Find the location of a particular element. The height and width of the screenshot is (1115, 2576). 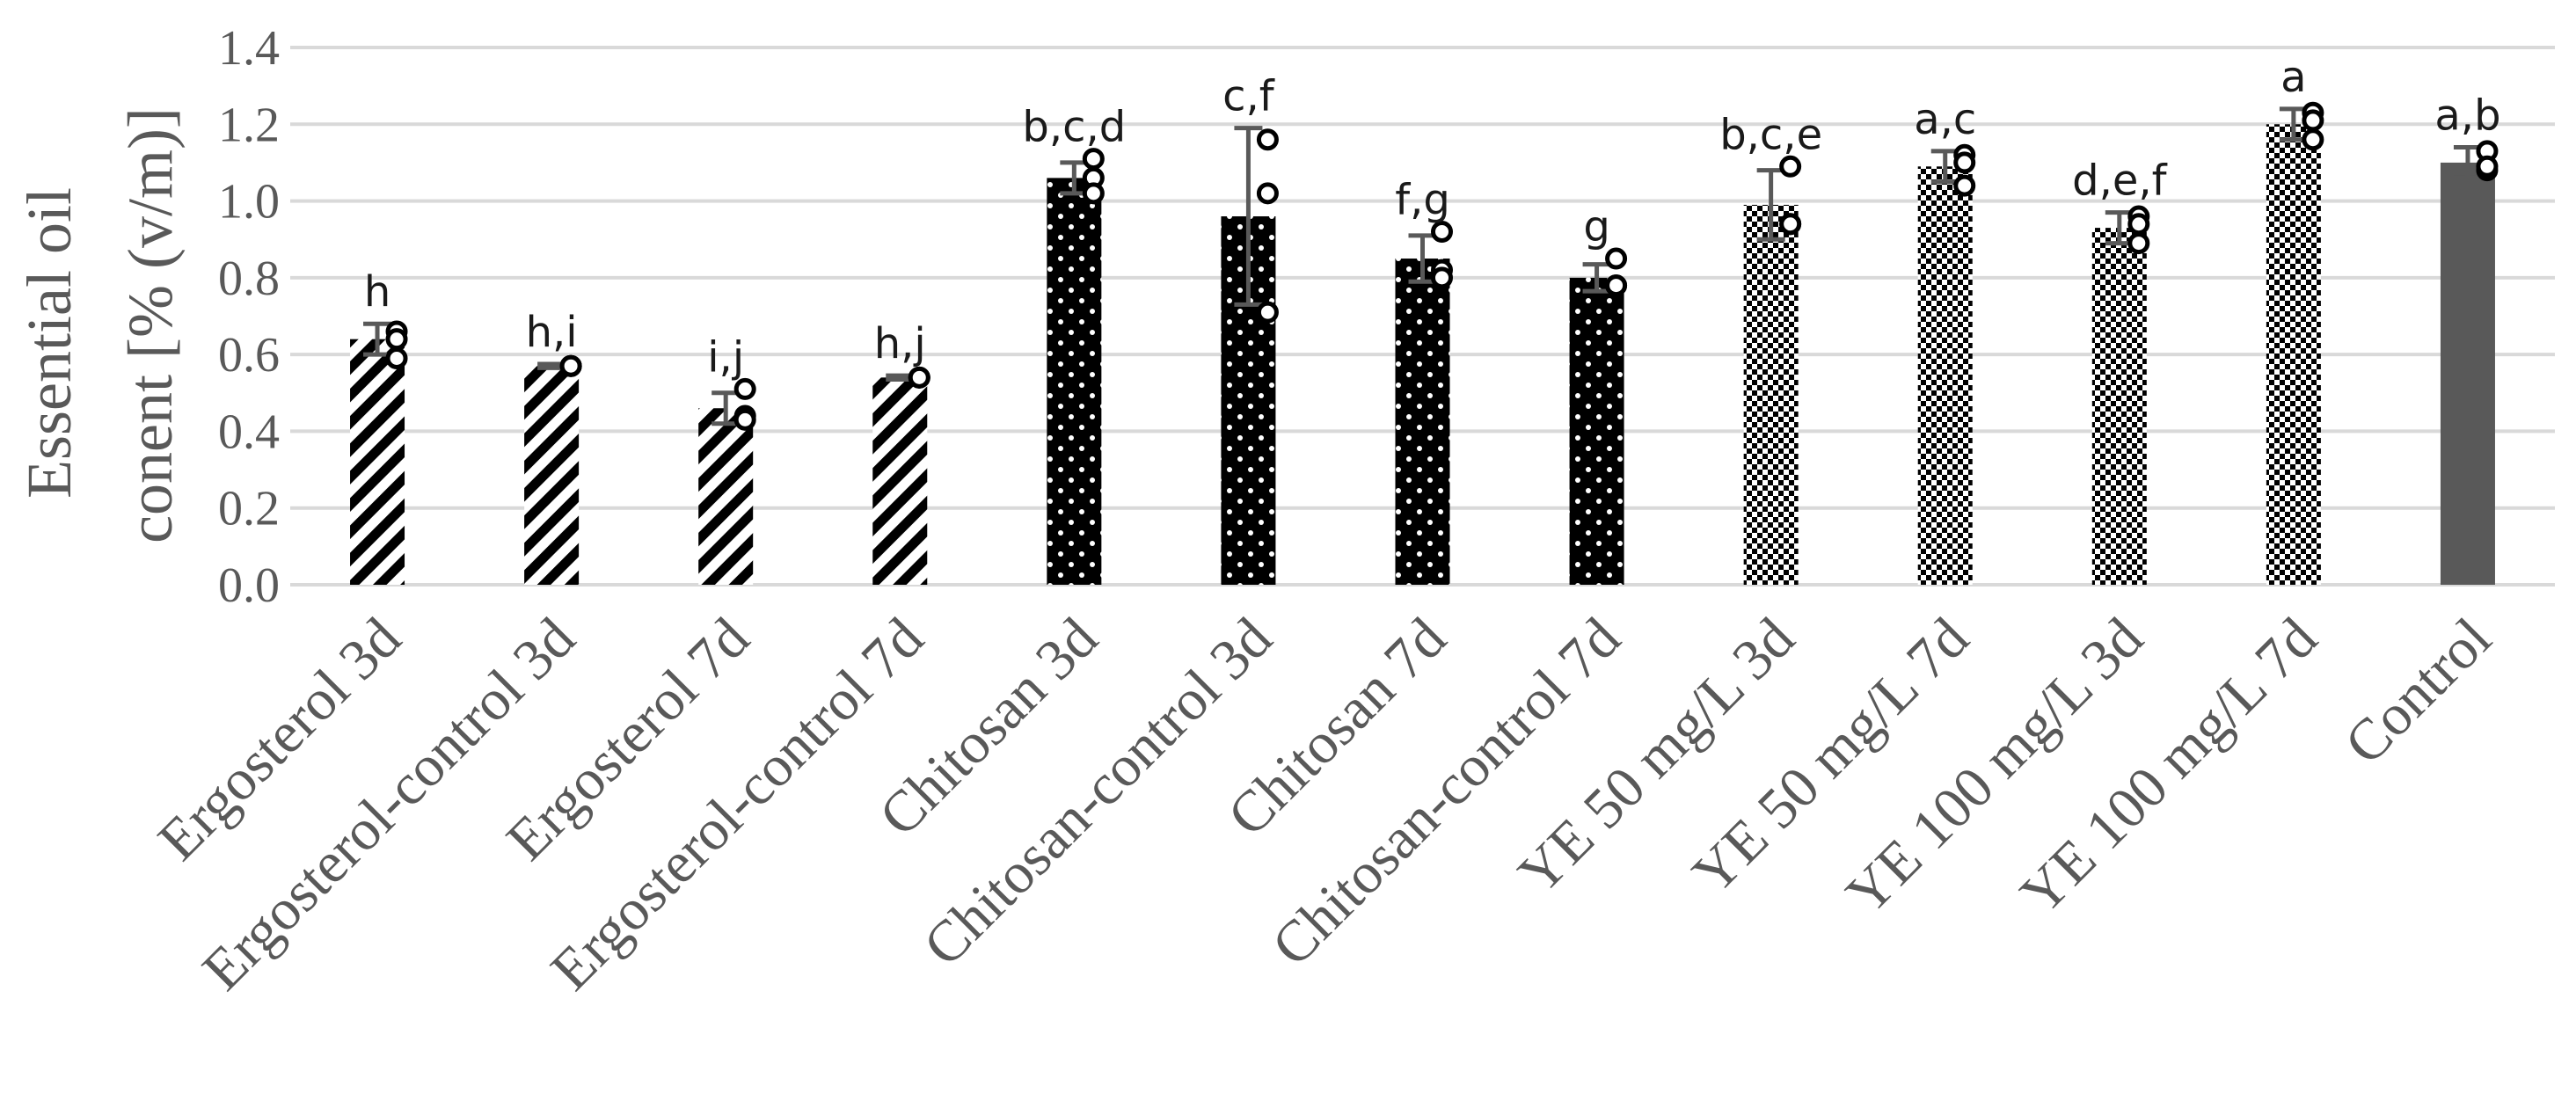

y-tick-label: 1.4 is located at coordinates (249, 48).